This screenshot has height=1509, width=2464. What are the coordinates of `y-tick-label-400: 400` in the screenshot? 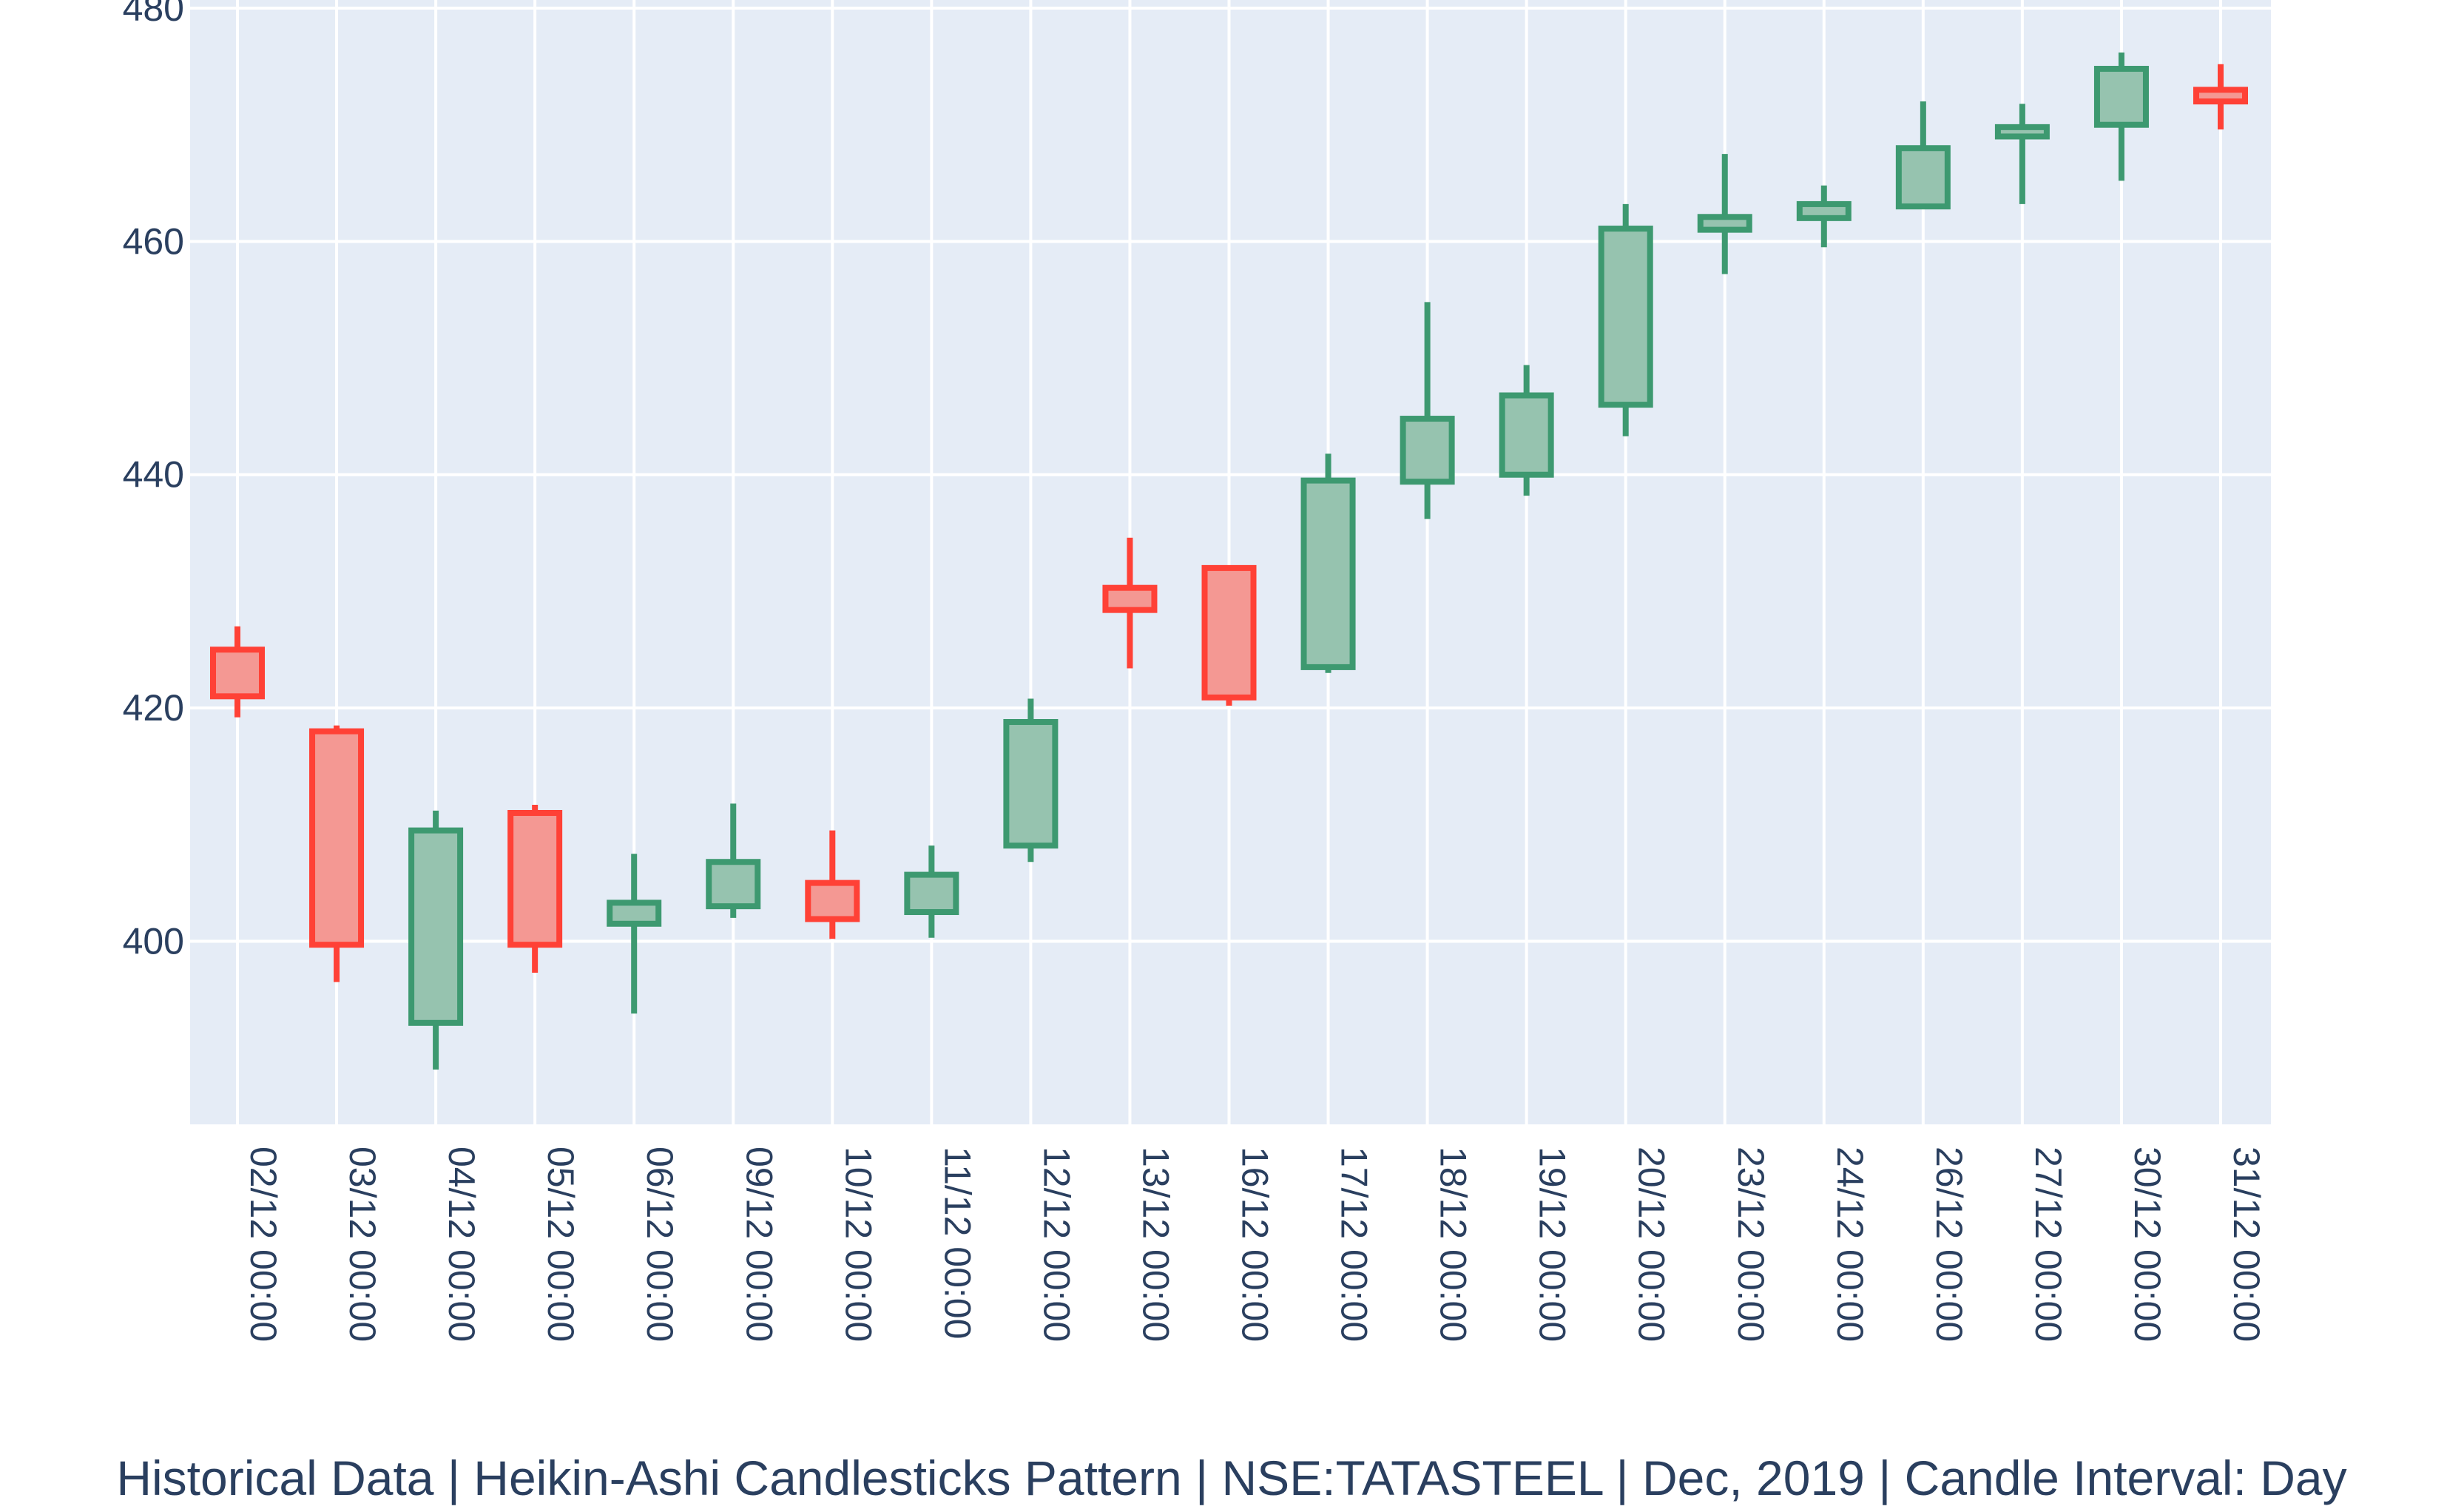 It's located at (153, 941).